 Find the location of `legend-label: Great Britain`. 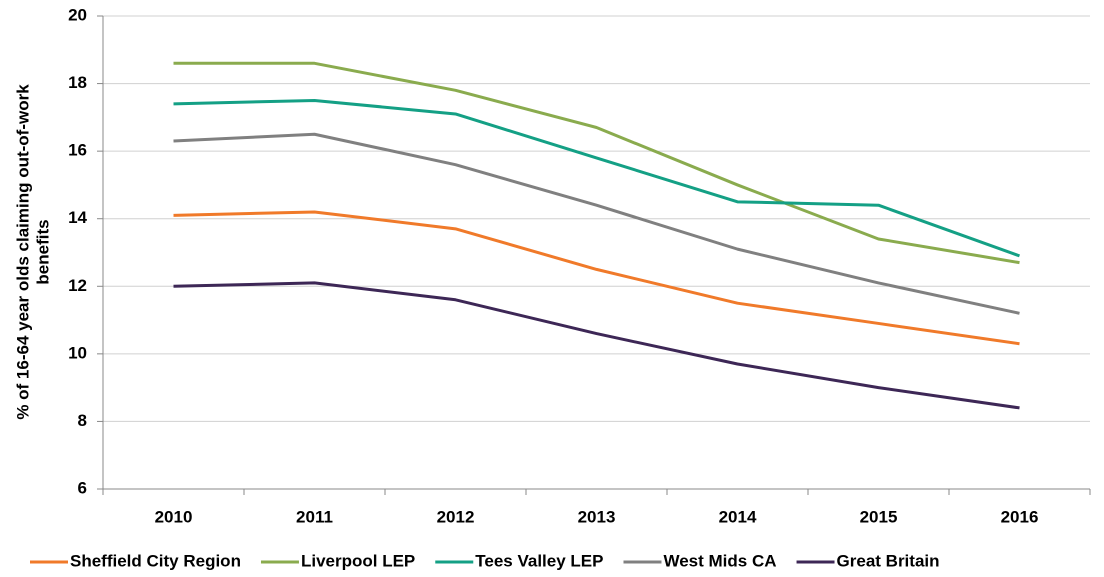

legend-label: Great Britain is located at coordinates (888, 560).